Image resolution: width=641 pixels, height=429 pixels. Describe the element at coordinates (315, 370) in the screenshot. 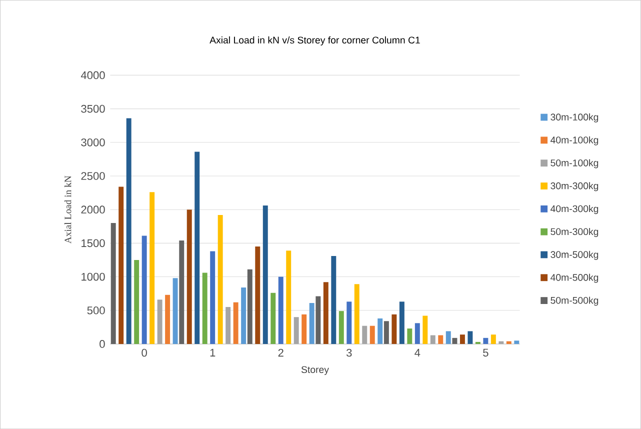

I see `x-axis-title: Storey` at that location.